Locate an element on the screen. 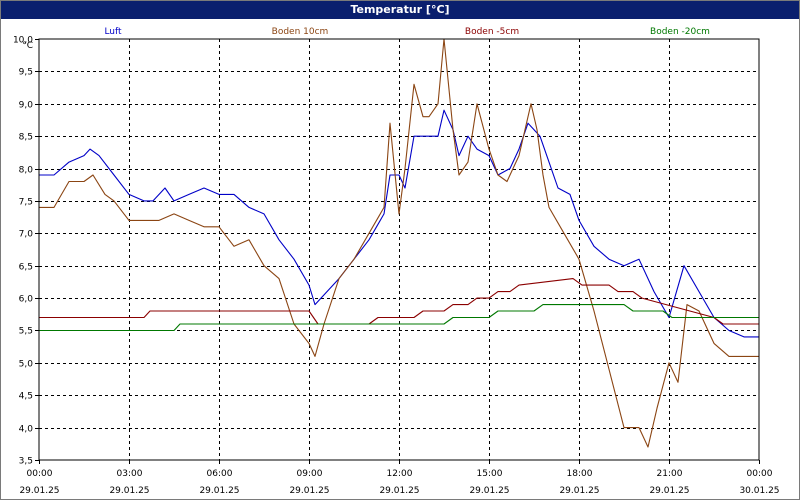 This screenshot has height=500, width=800. y-tick-label: 9,5 is located at coordinates (26, 73).